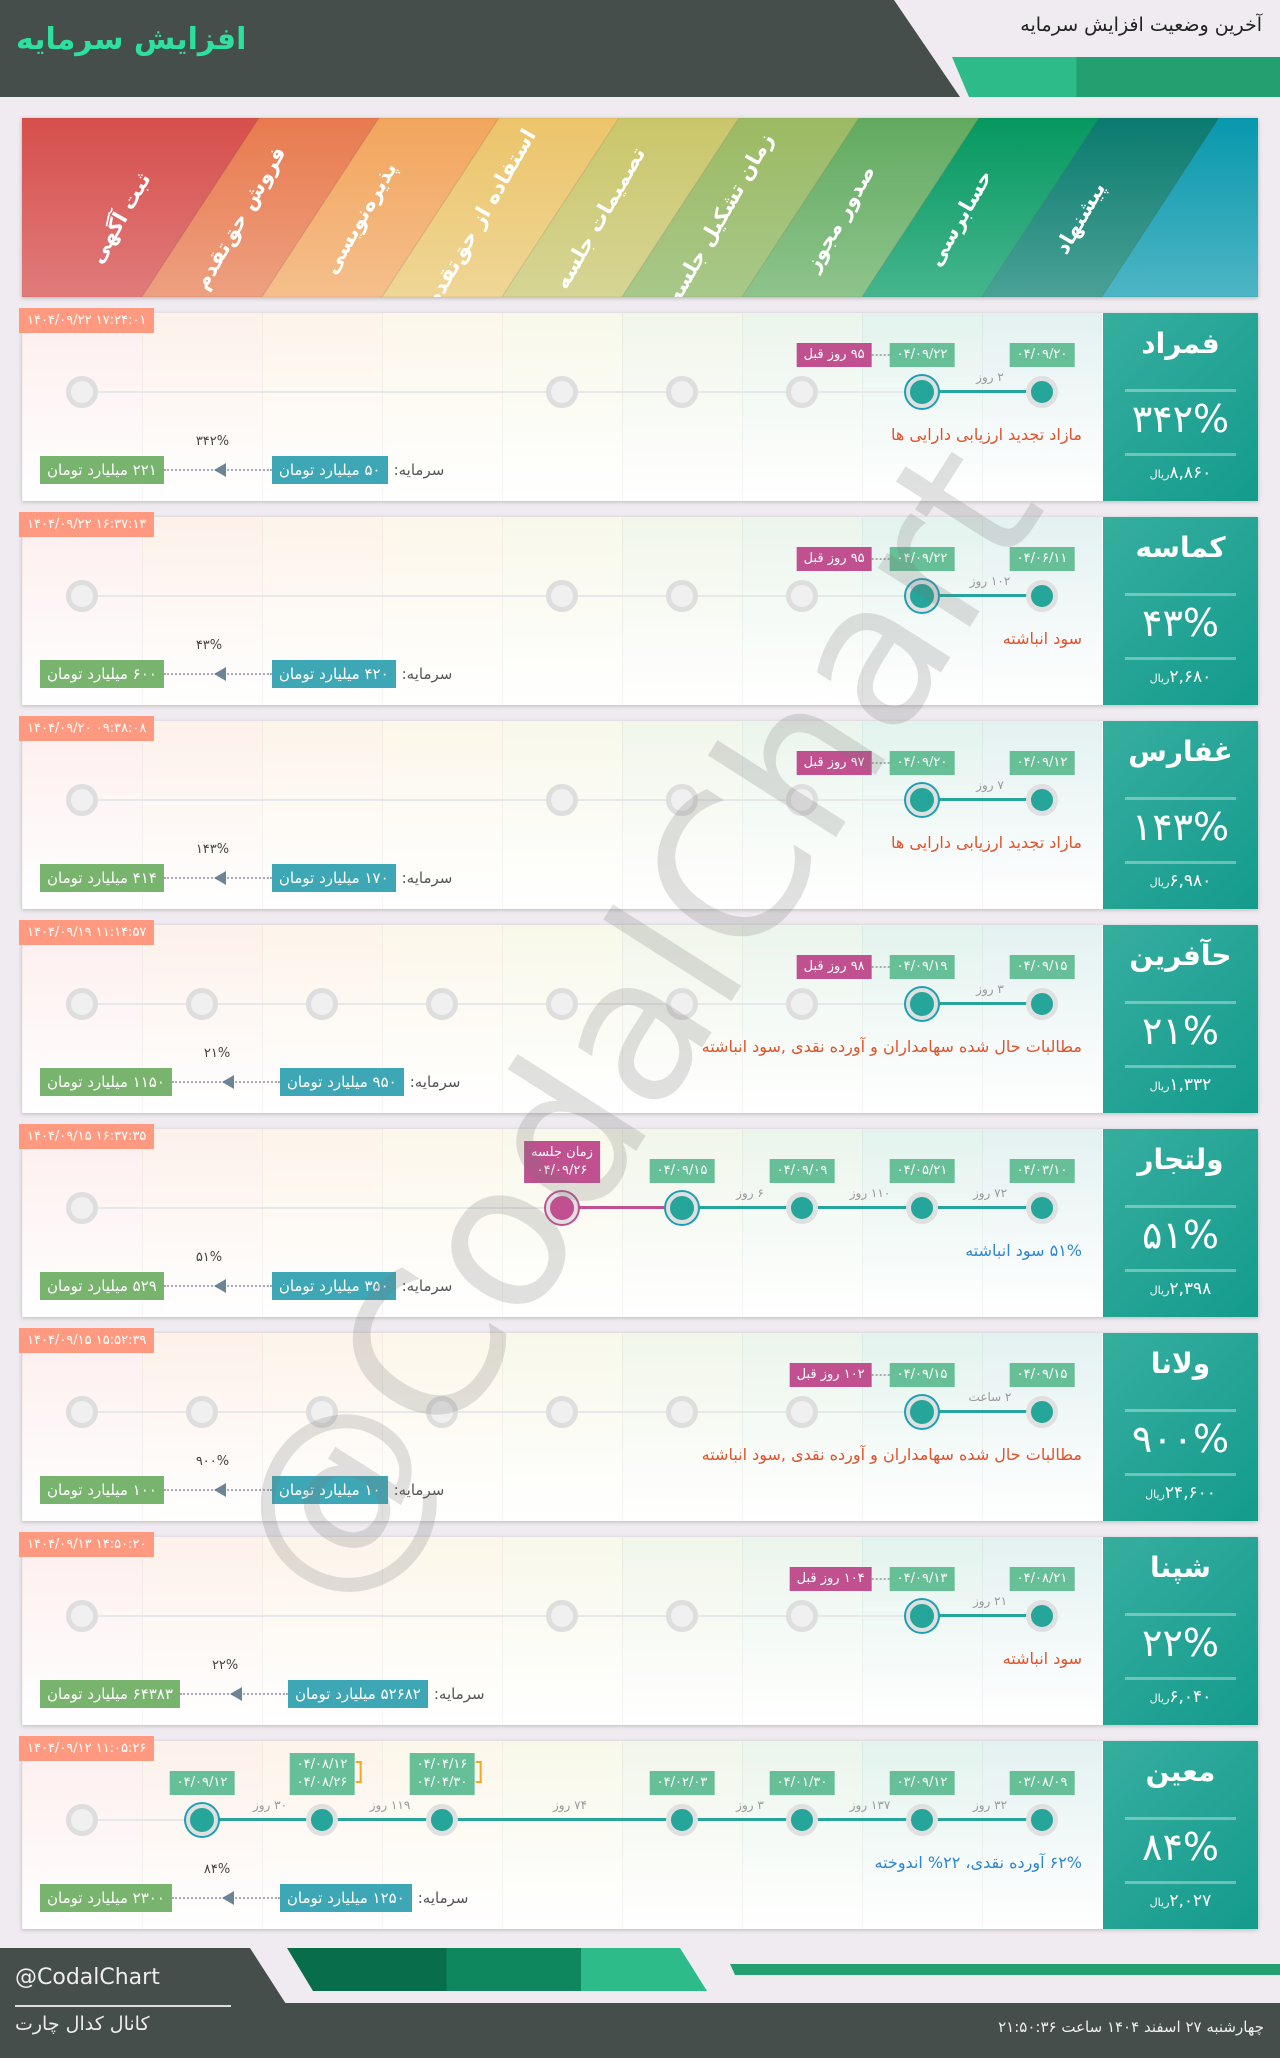  What do you see at coordinates (427, 1286) in the screenshot?
I see `capital-label: سرمایه:` at bounding box center [427, 1286].